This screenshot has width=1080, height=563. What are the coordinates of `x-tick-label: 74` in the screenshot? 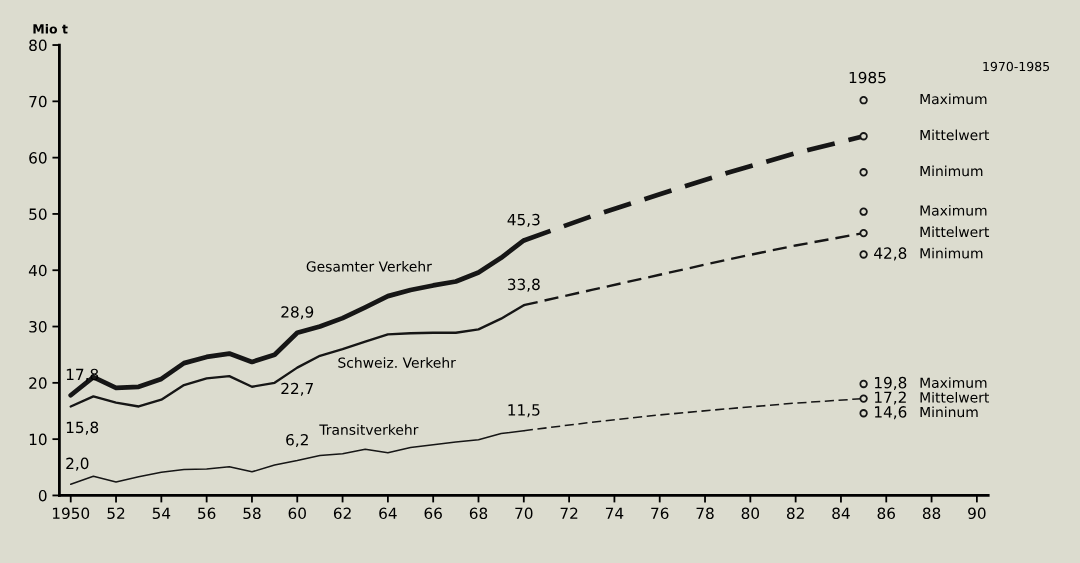 It's located at (614, 513).